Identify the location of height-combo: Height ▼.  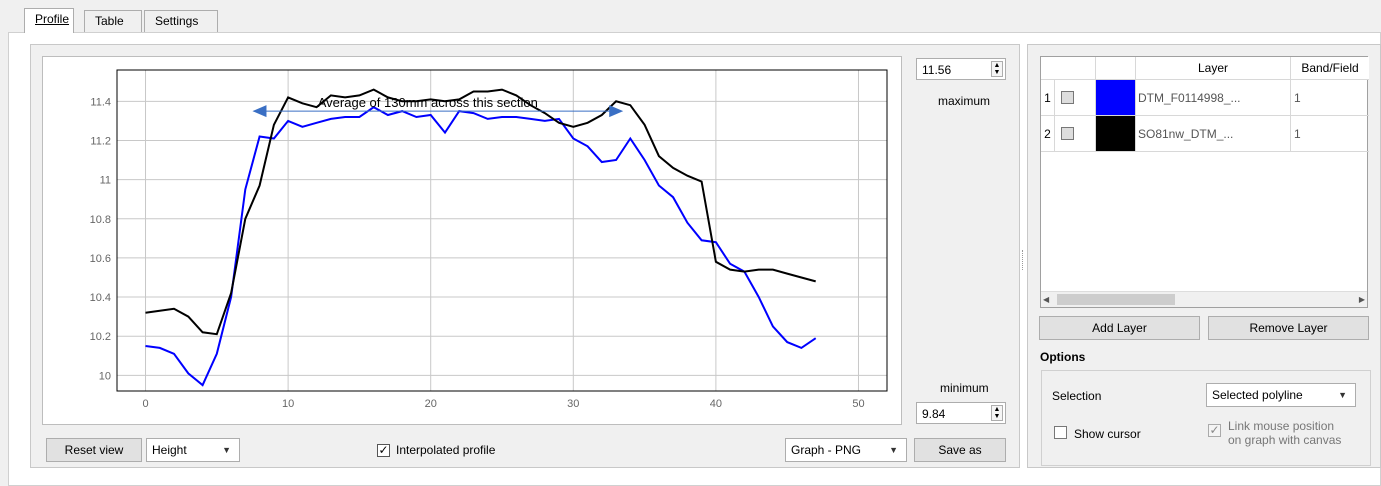
(193, 450).